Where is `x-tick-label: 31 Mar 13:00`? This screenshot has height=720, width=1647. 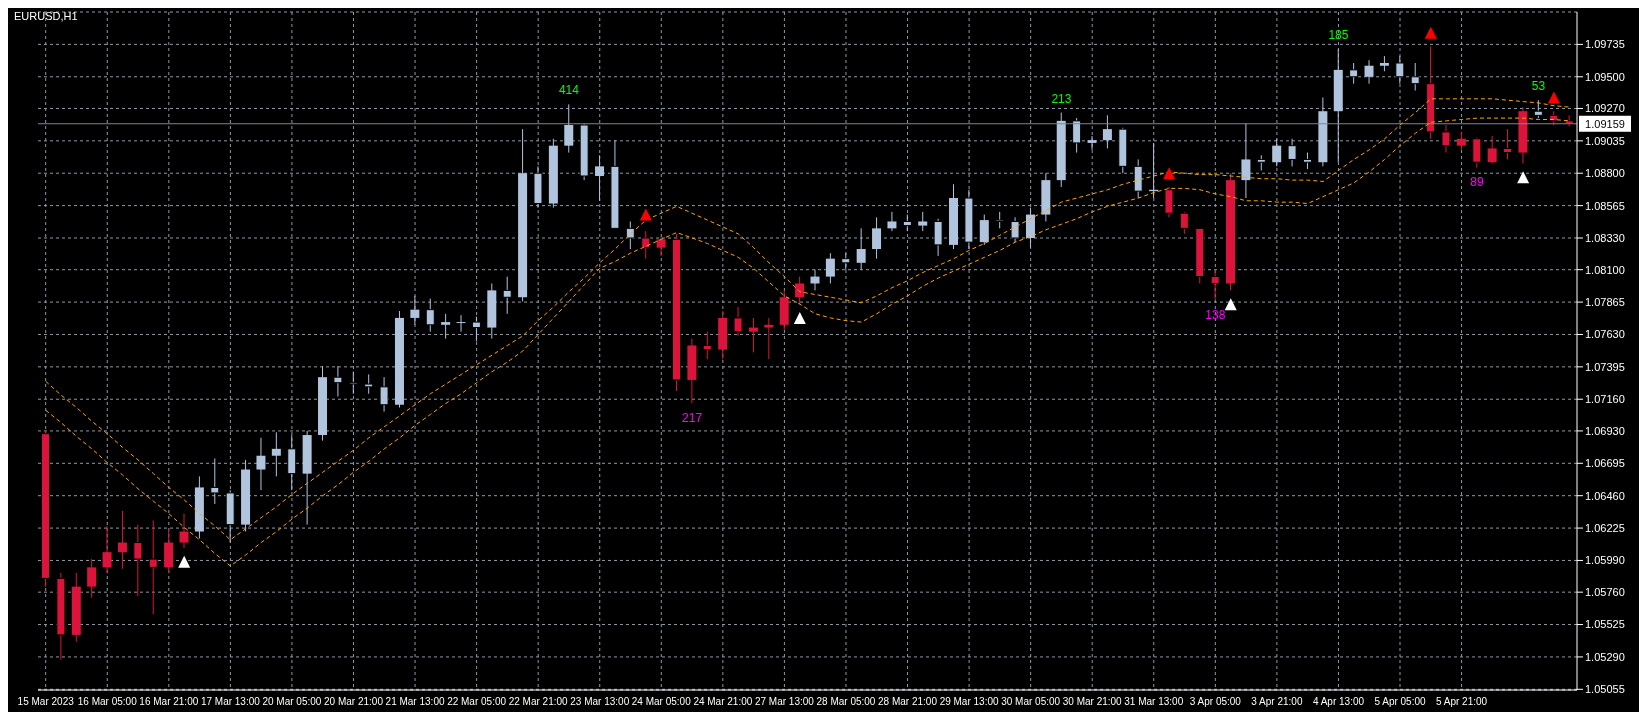 x-tick-label: 31 Mar 13:00 is located at coordinates (1154, 702).